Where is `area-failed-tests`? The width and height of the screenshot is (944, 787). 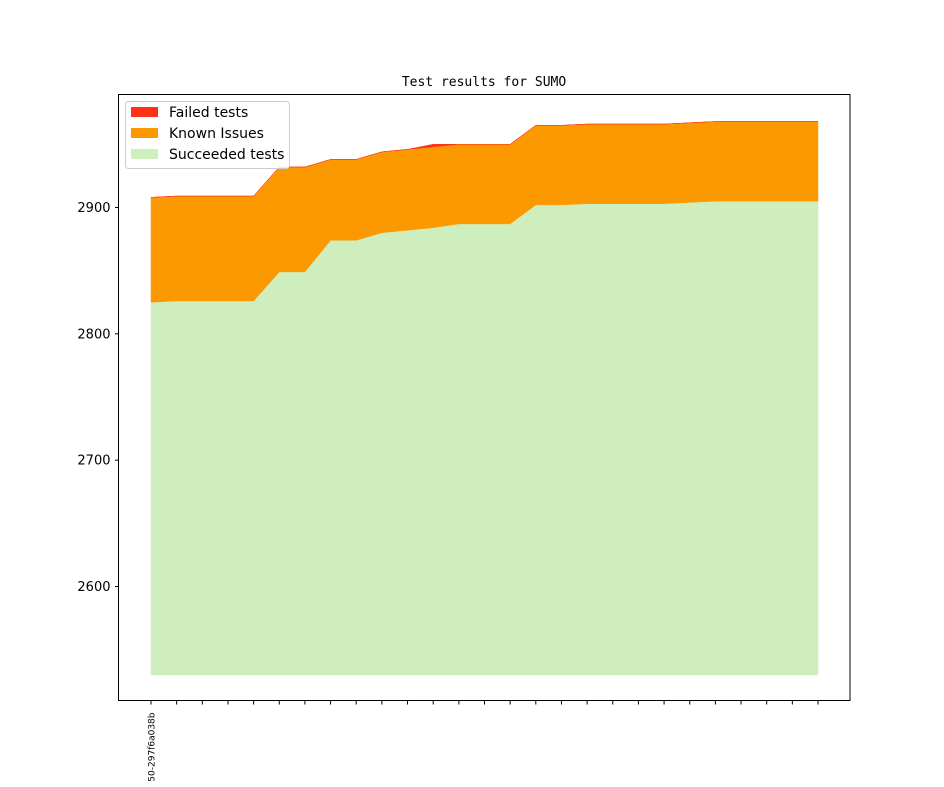
area-failed-tests is located at coordinates (484, 159).